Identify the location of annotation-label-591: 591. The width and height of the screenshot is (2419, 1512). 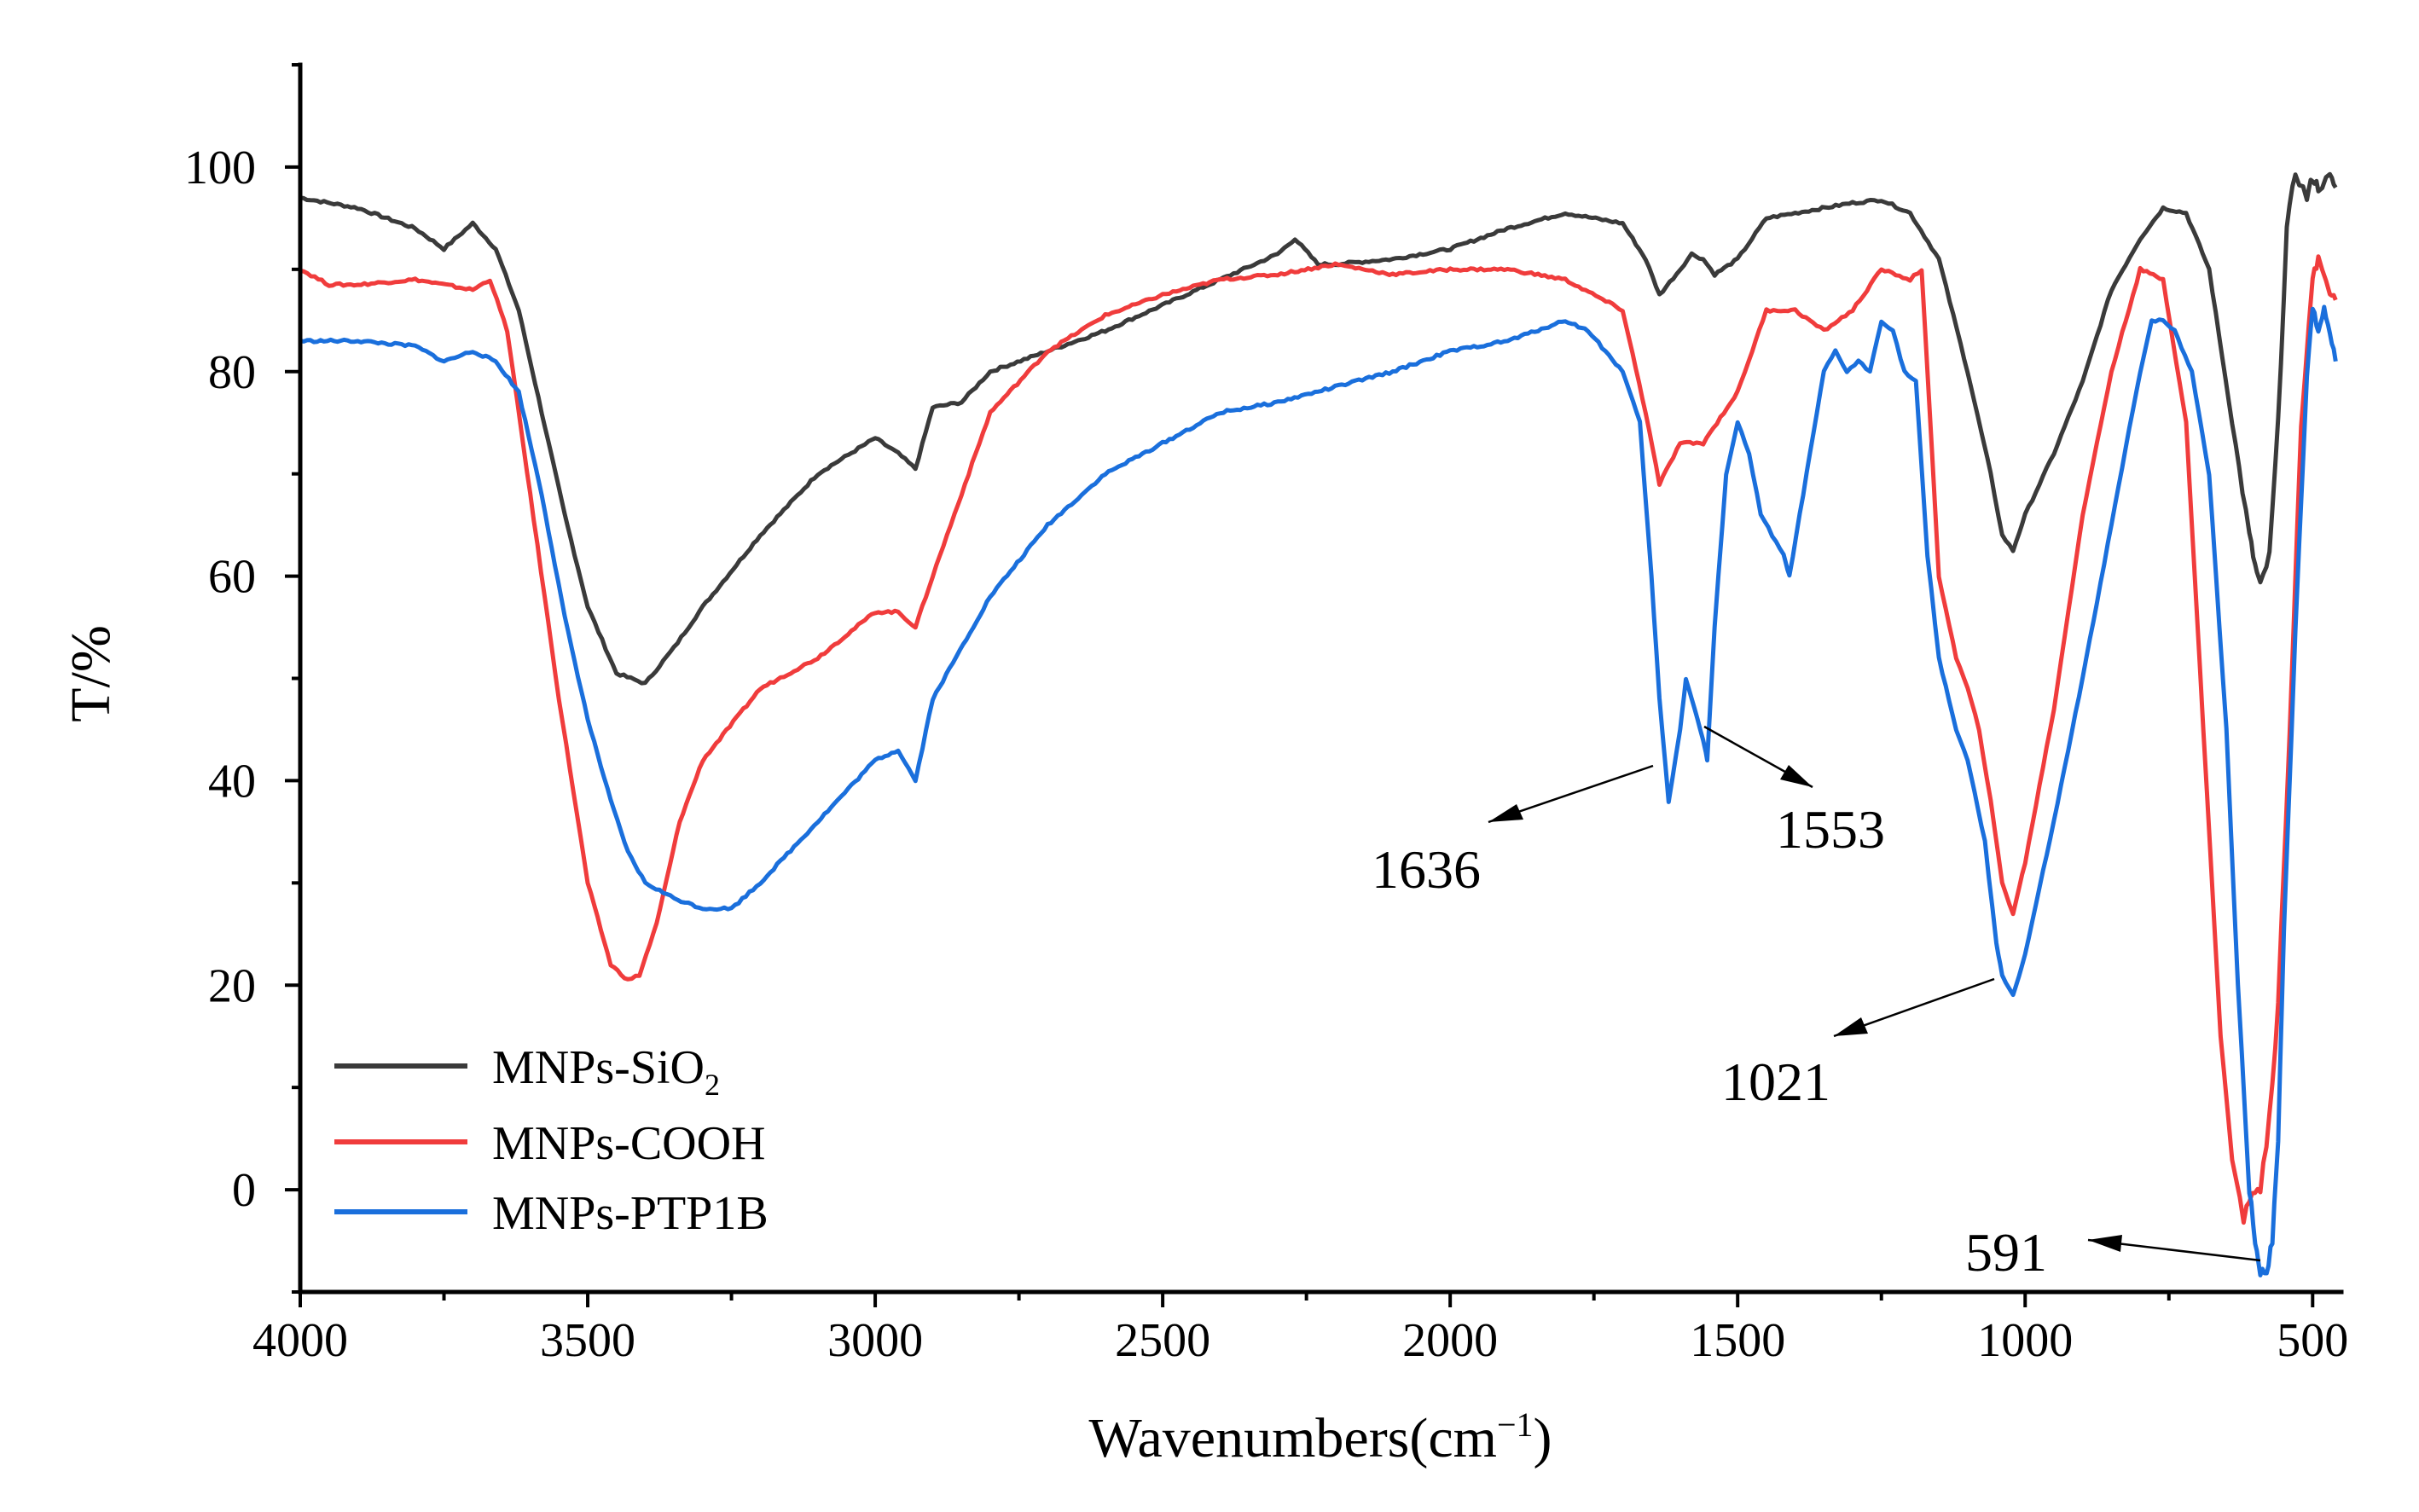
(2006, 1252).